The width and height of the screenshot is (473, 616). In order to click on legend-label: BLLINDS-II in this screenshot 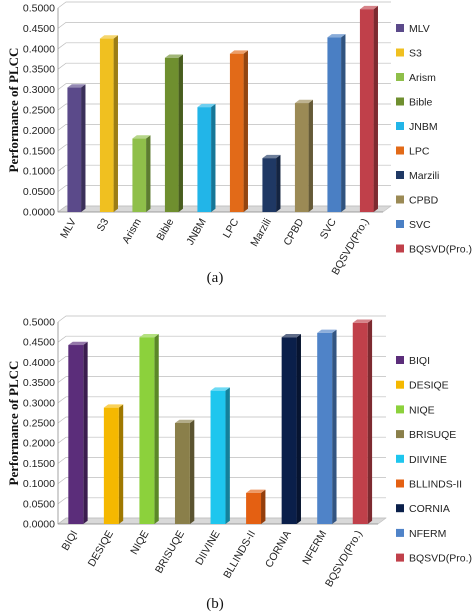, I will do `click(435, 485)`.